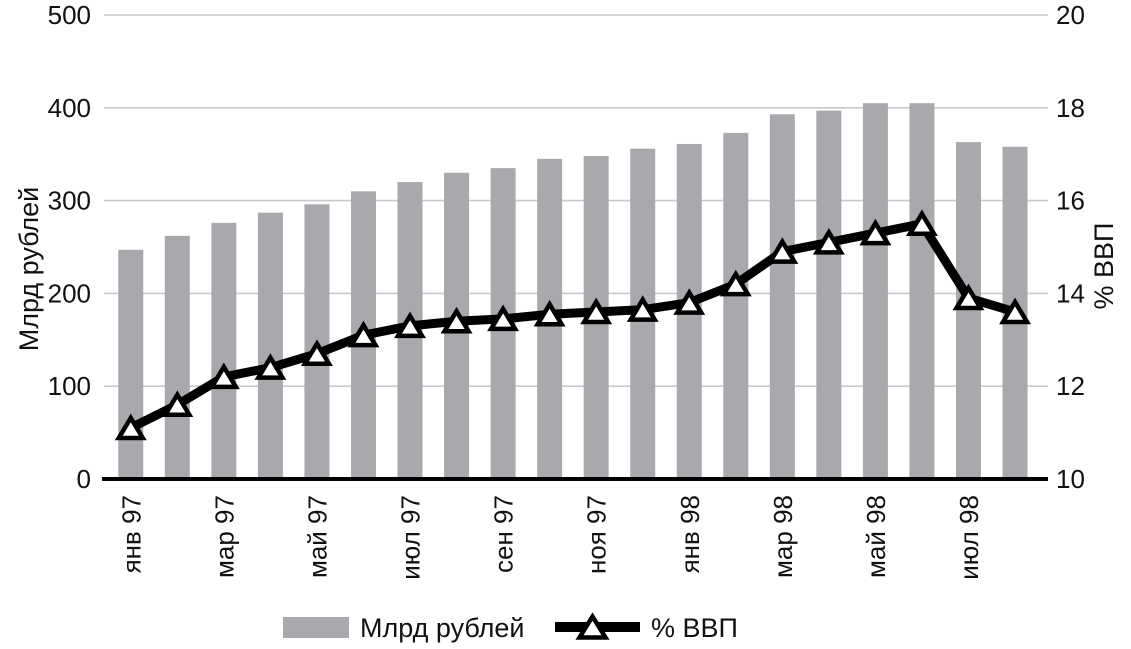 Image resolution: width=1131 pixels, height=649 pixels. Describe the element at coordinates (597, 534) in the screenshot. I see `x-axis-label: ноя 97` at that location.